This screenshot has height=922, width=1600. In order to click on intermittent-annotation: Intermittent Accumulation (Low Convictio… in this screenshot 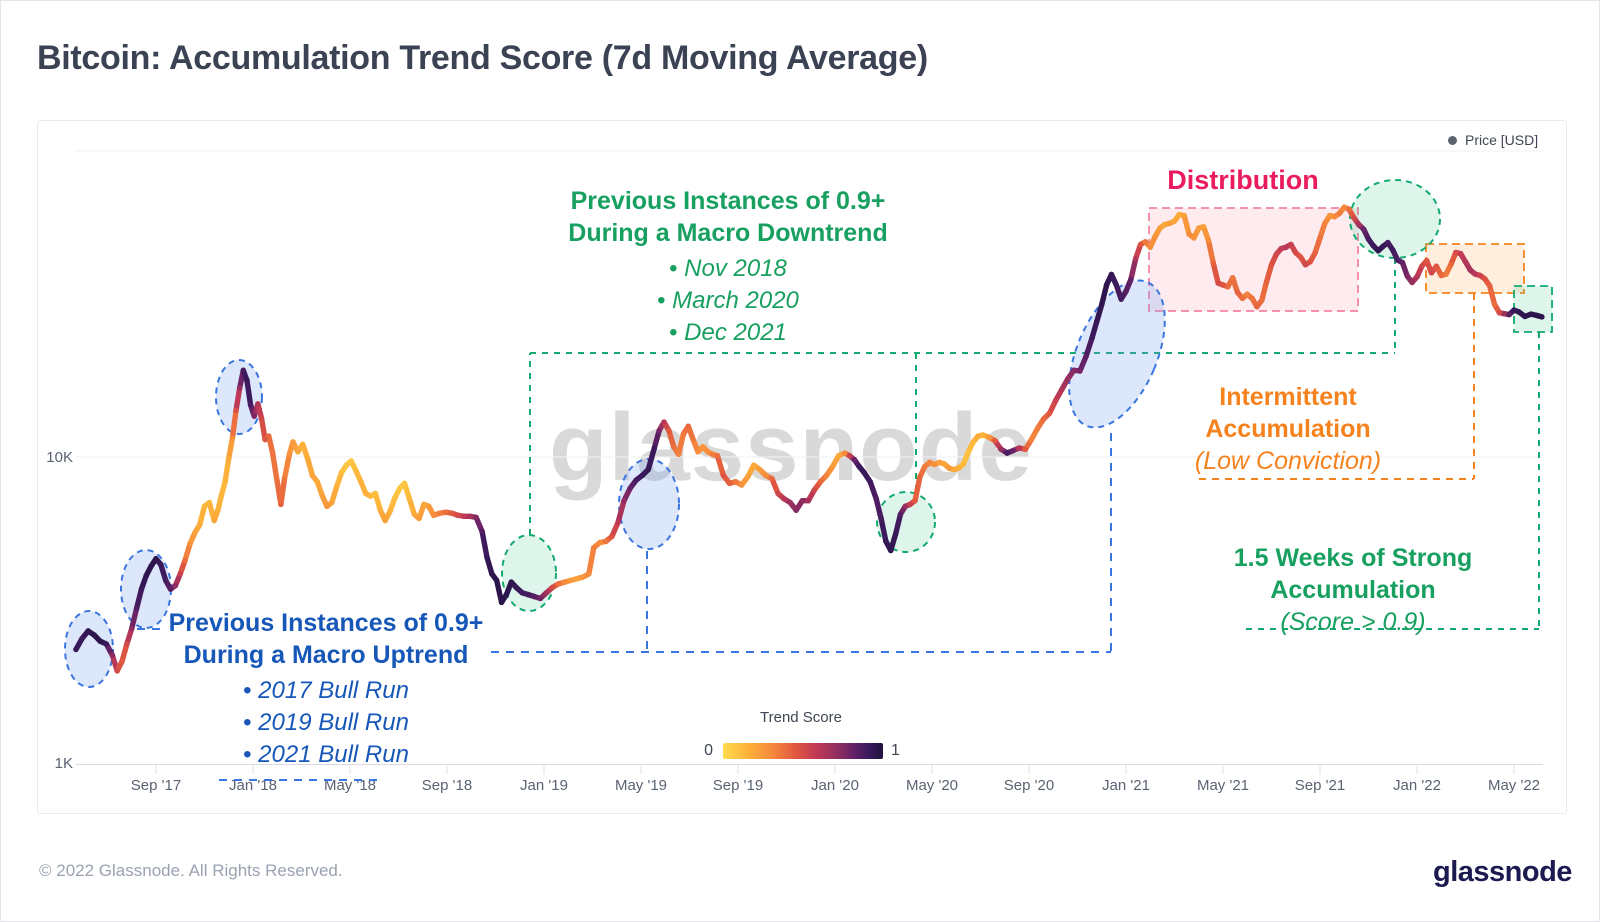, I will do `click(1288, 429)`.